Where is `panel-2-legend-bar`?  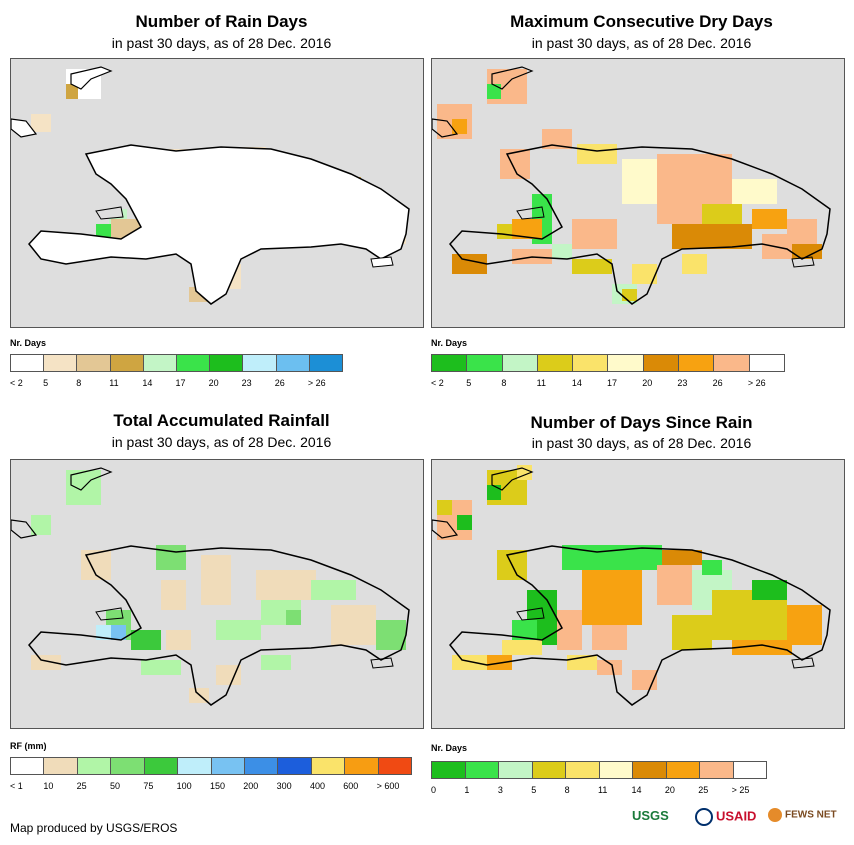
panel-2-legend-bar is located at coordinates (608, 363).